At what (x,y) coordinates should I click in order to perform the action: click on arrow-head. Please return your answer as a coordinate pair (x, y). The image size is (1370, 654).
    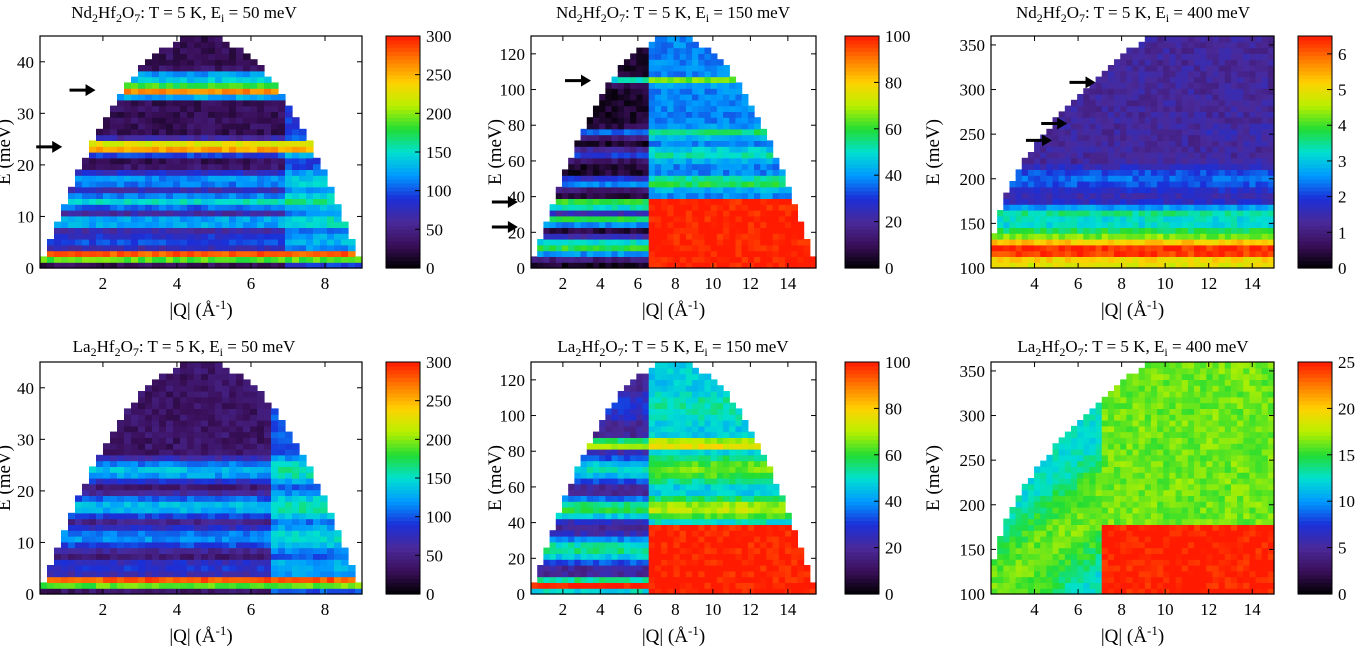
    Looking at the image, I should click on (1062, 123).